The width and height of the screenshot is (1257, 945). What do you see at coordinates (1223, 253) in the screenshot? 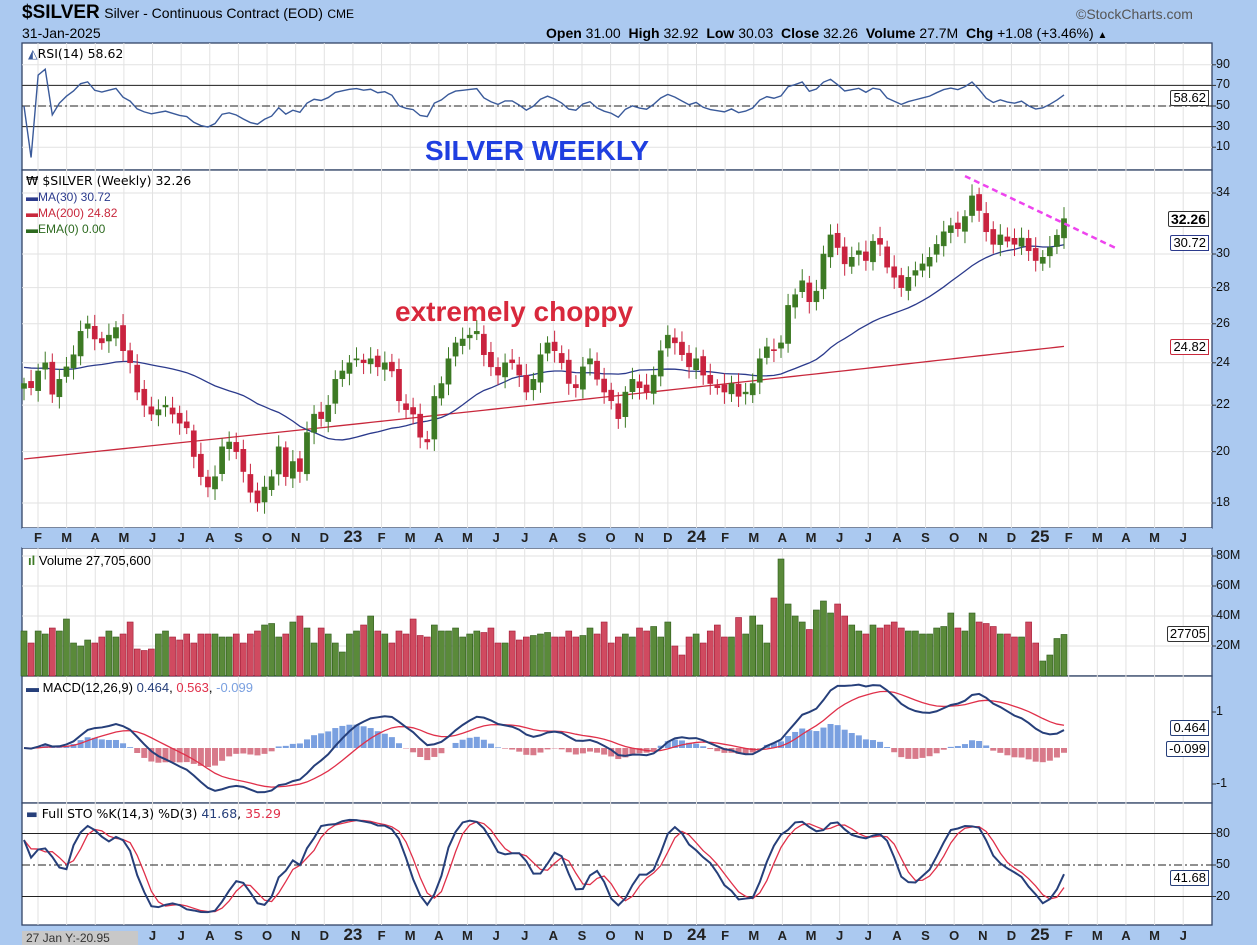
I see `price-axis-label: 30` at bounding box center [1223, 253].